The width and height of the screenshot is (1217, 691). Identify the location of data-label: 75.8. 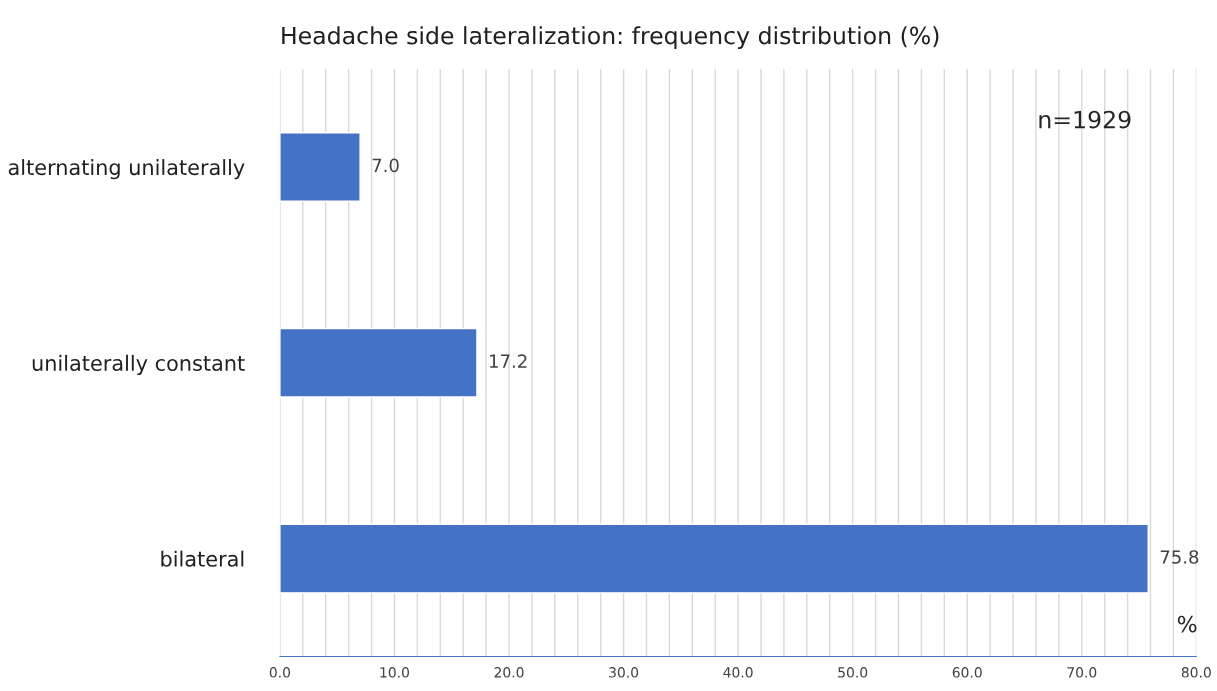
(1179, 557).